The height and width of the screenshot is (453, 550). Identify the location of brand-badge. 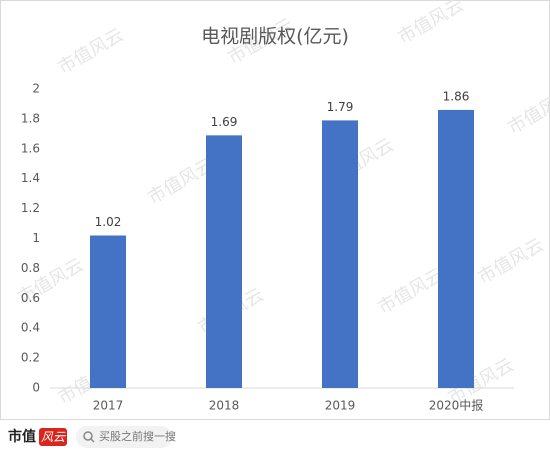
(53, 437).